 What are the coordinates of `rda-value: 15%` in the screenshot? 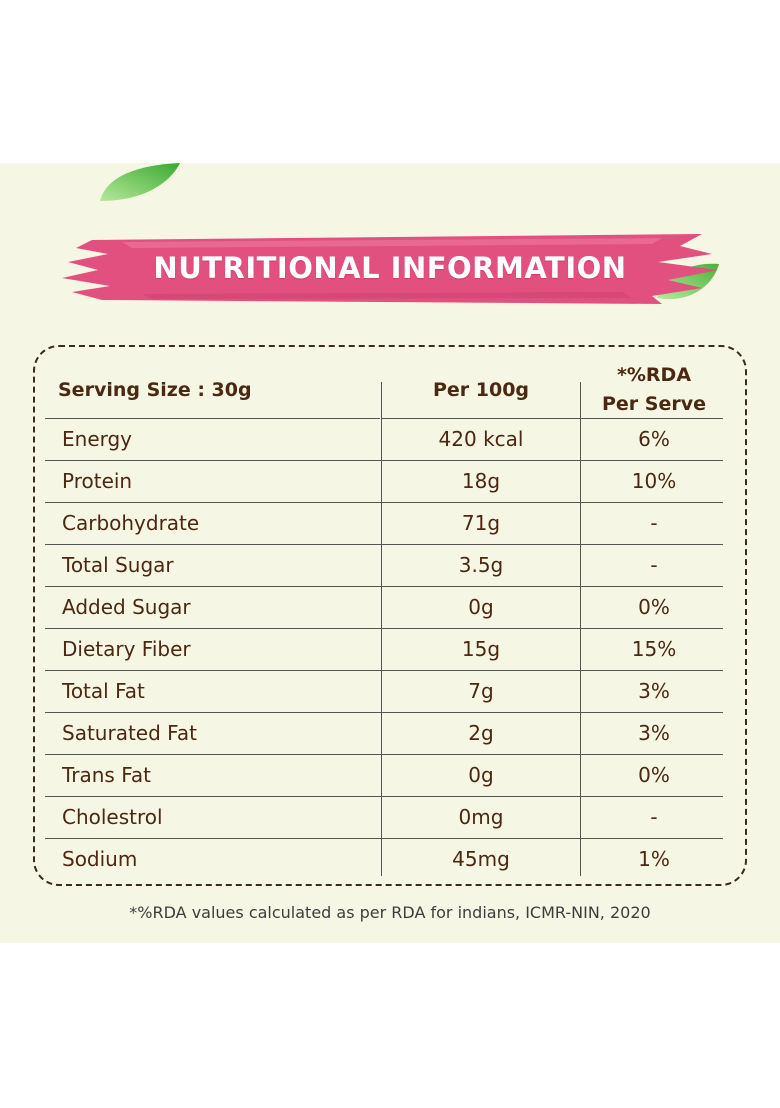 It's located at (654, 649).